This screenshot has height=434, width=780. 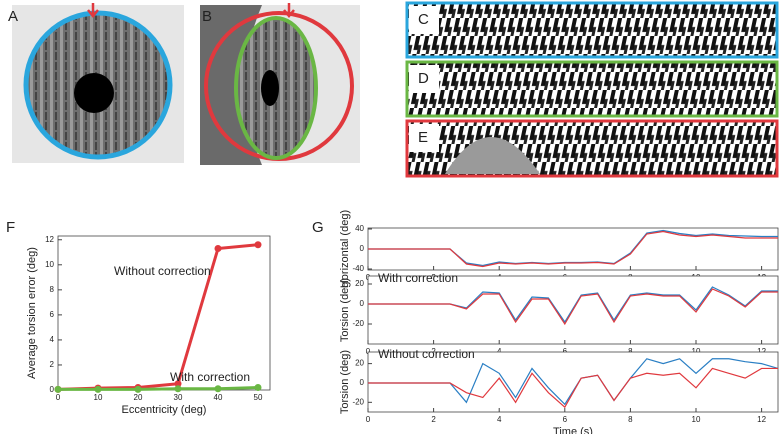 I want to click on y-tick-label: 2, so click(x=52, y=364).